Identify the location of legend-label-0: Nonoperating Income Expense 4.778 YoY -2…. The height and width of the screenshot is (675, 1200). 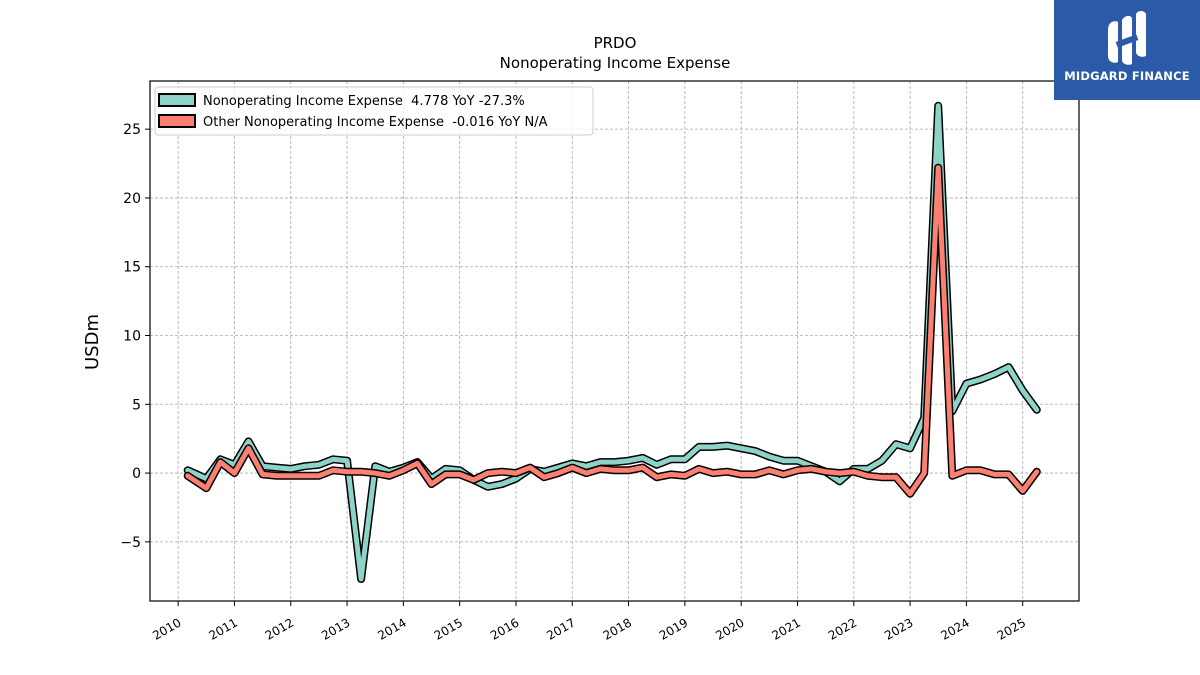
(364, 101).